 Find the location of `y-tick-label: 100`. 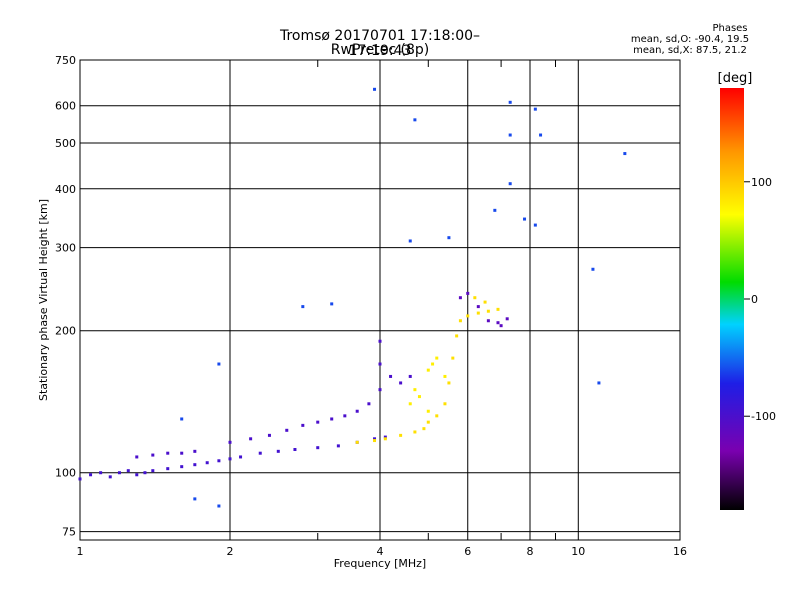

y-tick-label: 100 is located at coordinates (65, 473).